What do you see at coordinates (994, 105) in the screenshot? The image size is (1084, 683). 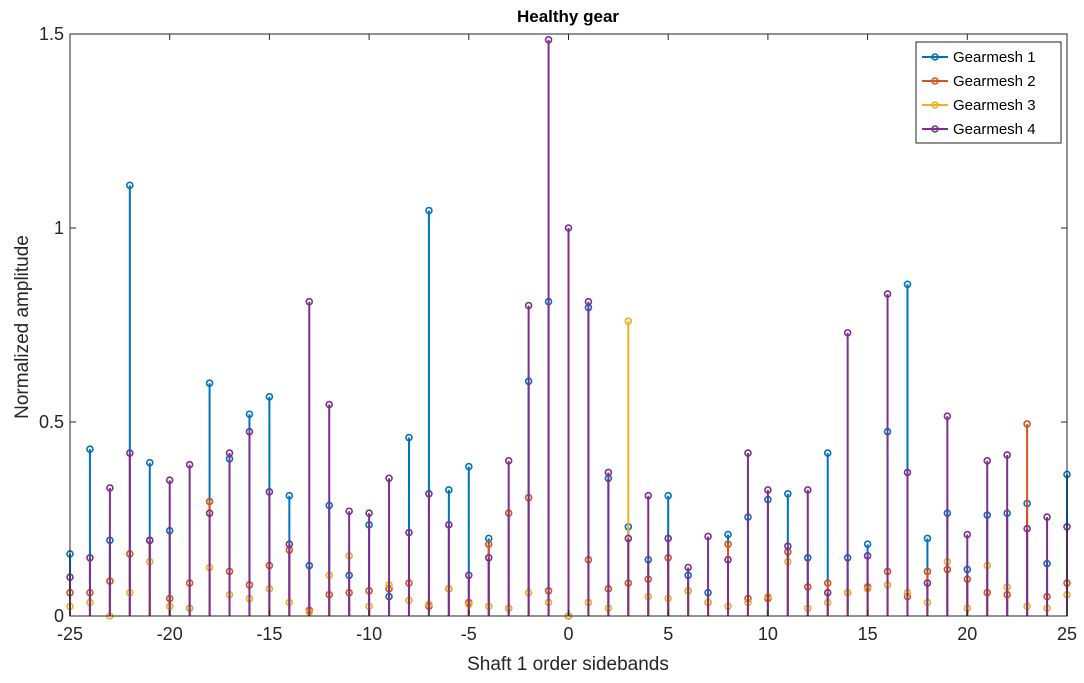 I see `legend-label: Gearmesh 3` at bounding box center [994, 105].